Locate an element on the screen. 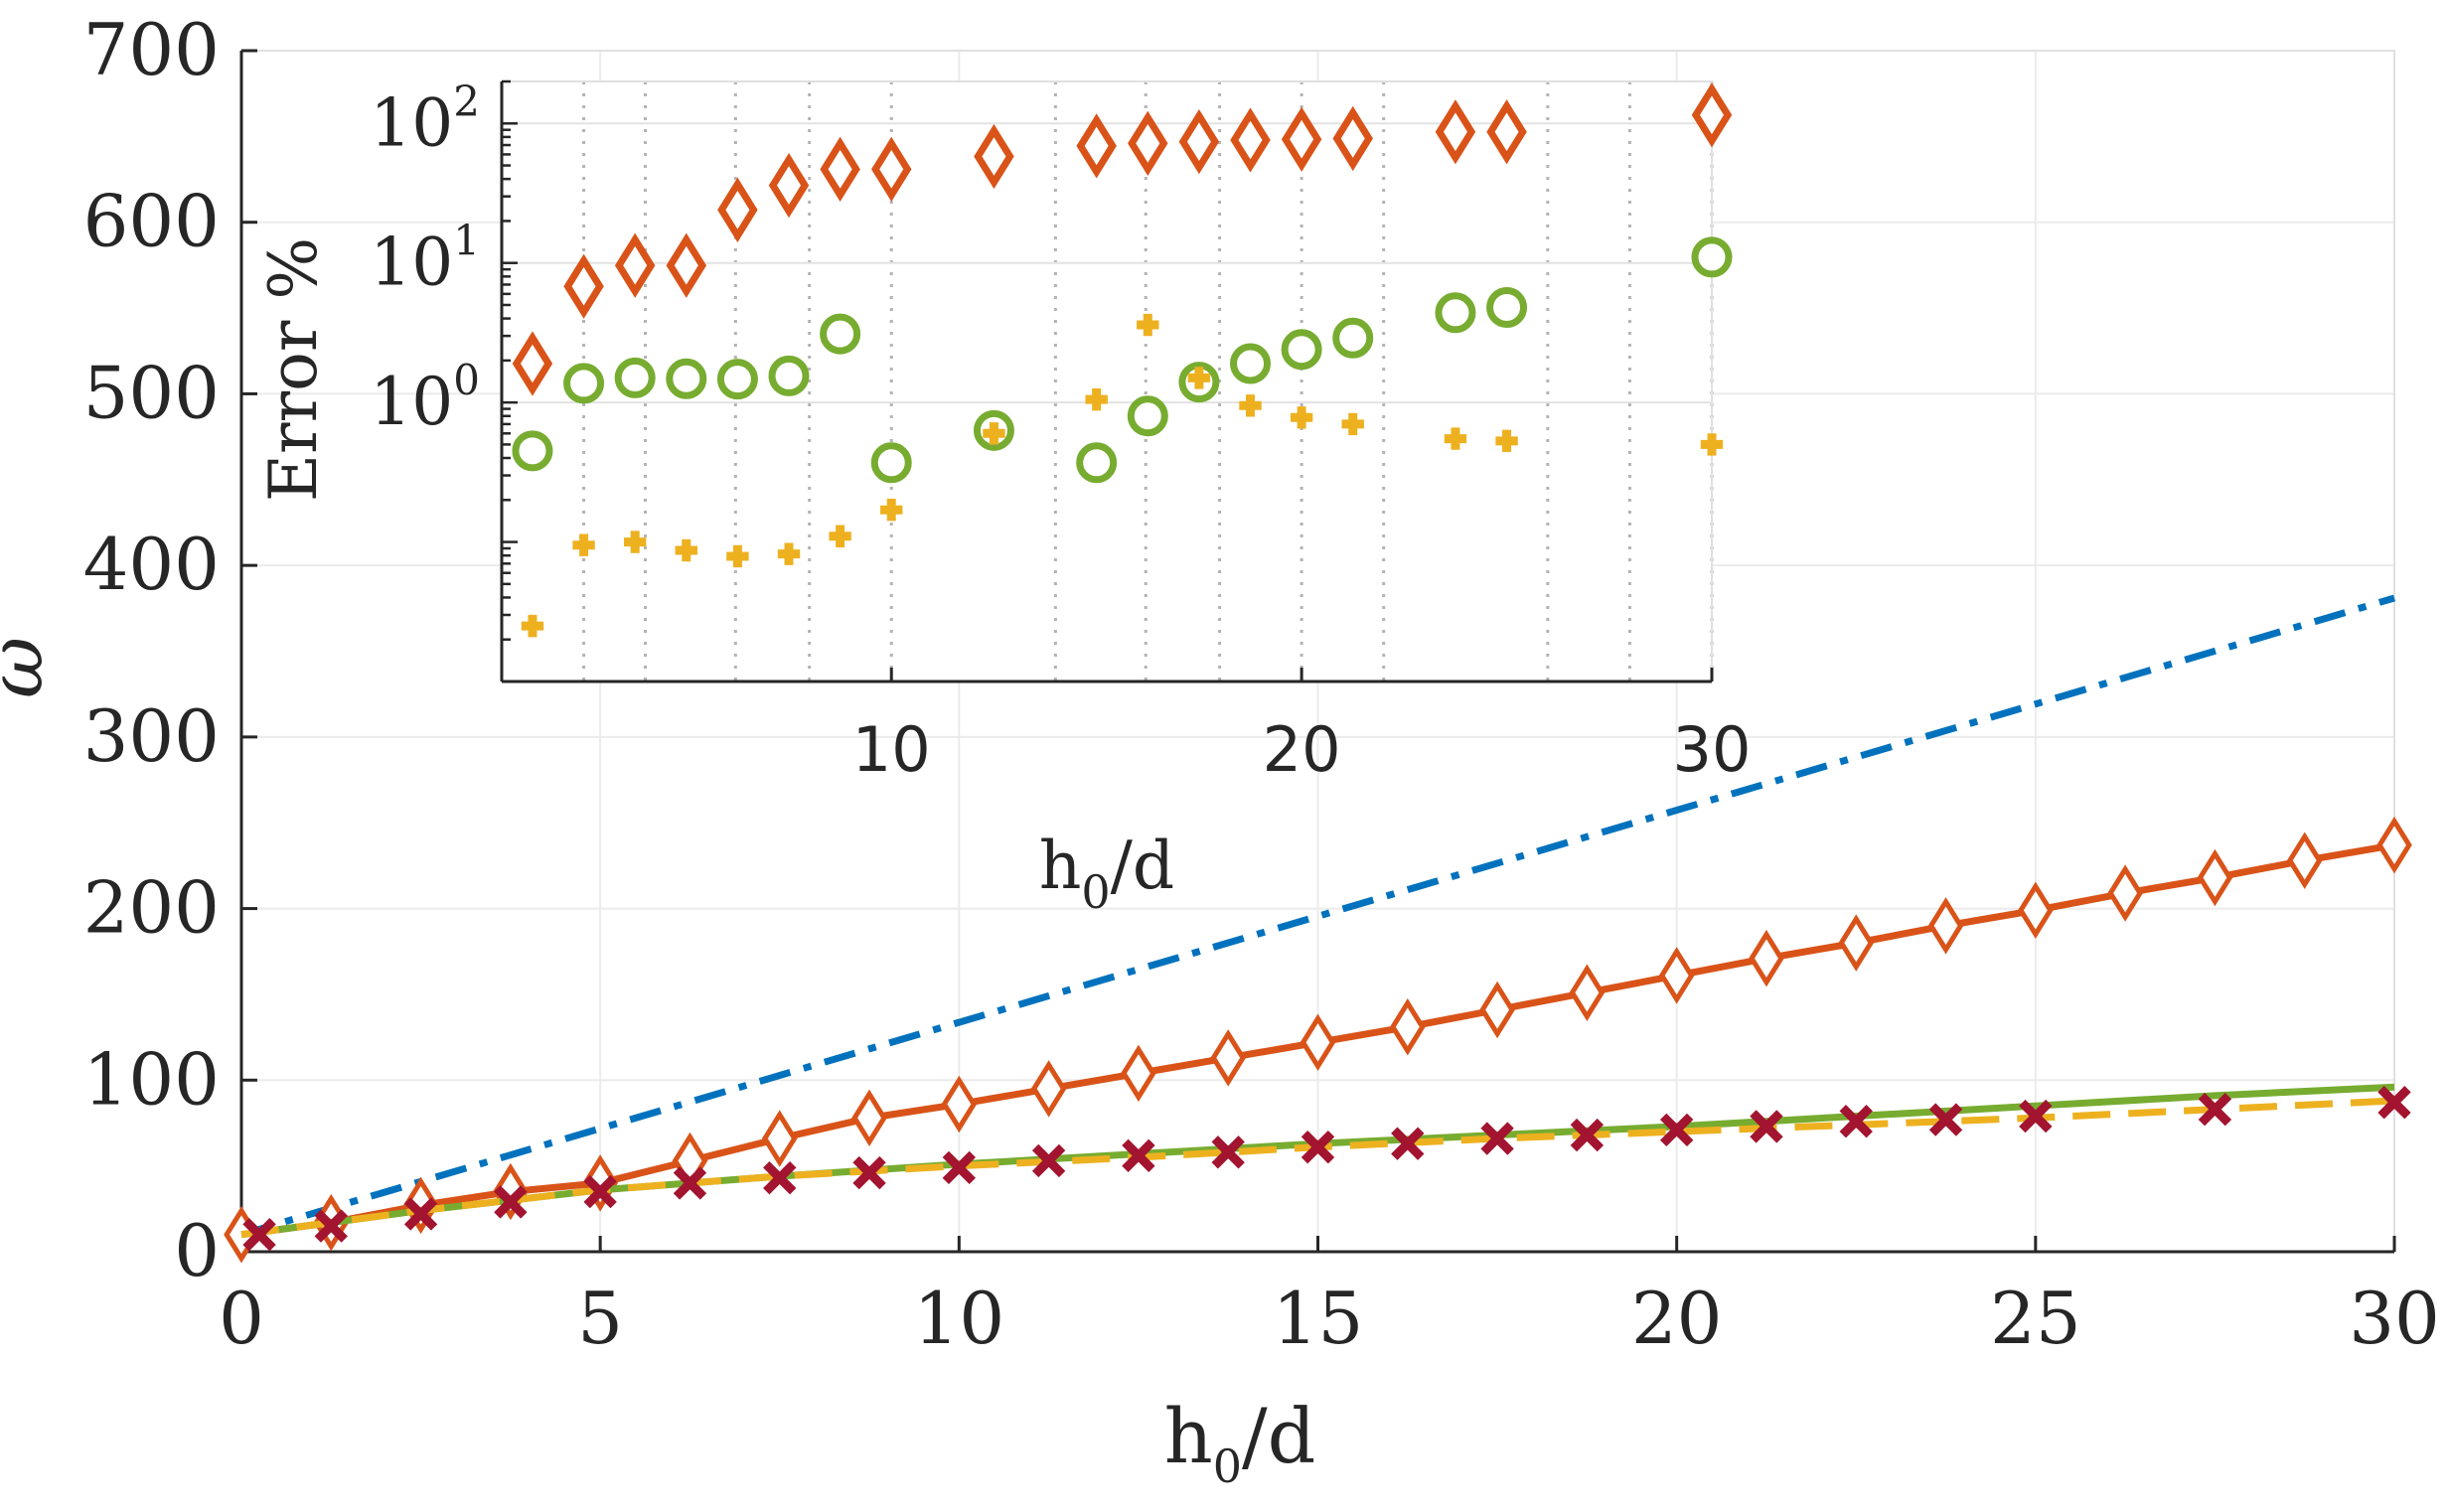 This screenshot has width=2450, height=1512. main-y-tick-label: 0 is located at coordinates (197, 1250).